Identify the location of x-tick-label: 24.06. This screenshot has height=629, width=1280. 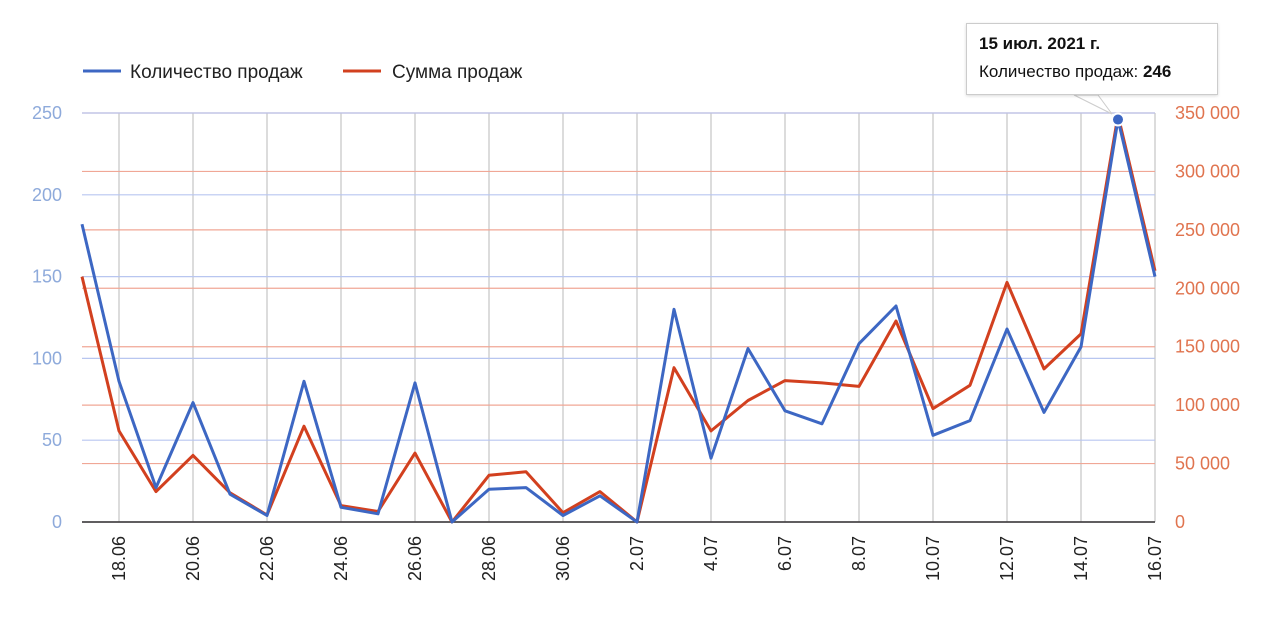
(341, 558).